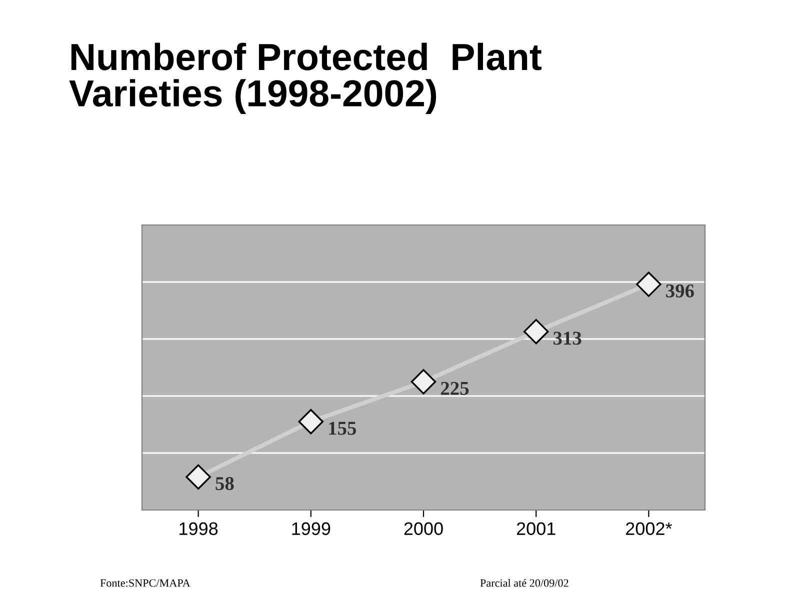 The width and height of the screenshot is (811, 611). What do you see at coordinates (311, 529) in the screenshot?
I see `x-tick-label: 1999` at bounding box center [311, 529].